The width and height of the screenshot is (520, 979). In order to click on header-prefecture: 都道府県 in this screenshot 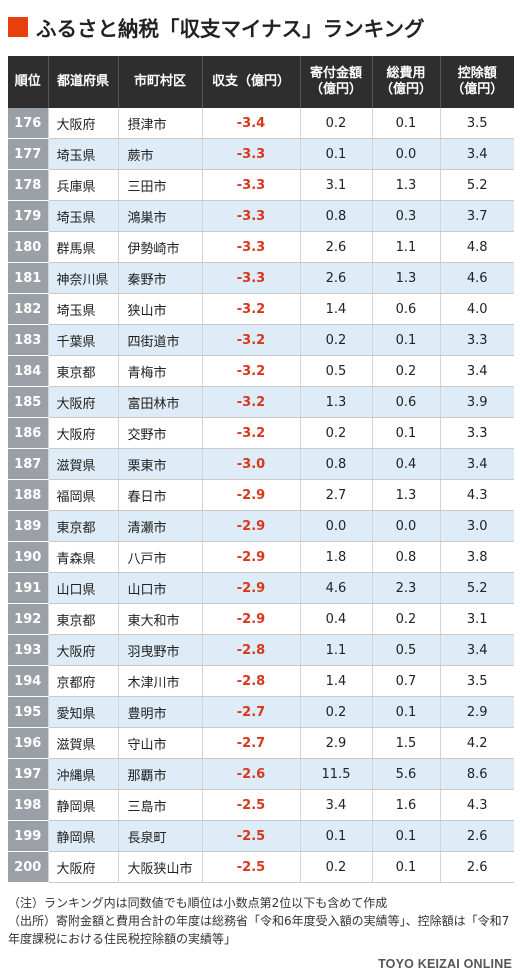, I will do `click(82, 82)`.